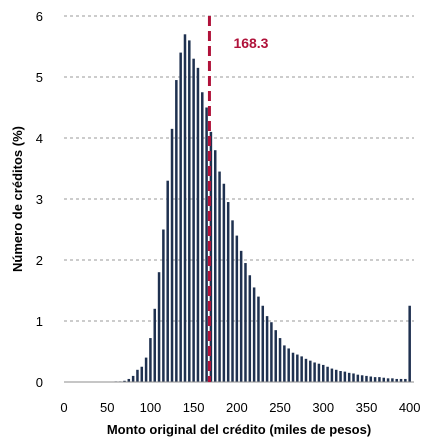 The image size is (422, 439). Describe the element at coordinates (39, 321) in the screenshot. I see `y-tick-label: 1` at that location.